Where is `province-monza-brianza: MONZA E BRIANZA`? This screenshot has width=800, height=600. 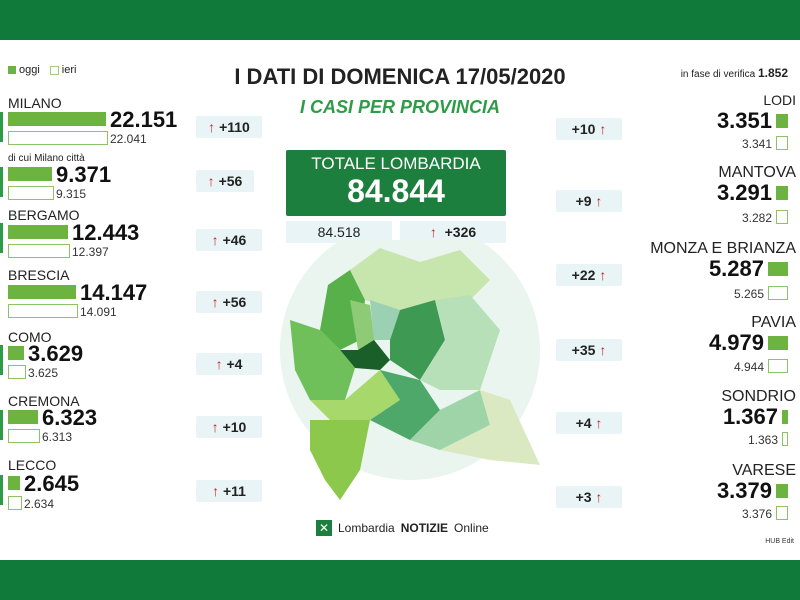 province-monza-brianza: MONZA E BRIANZA is located at coordinates (696, 249).